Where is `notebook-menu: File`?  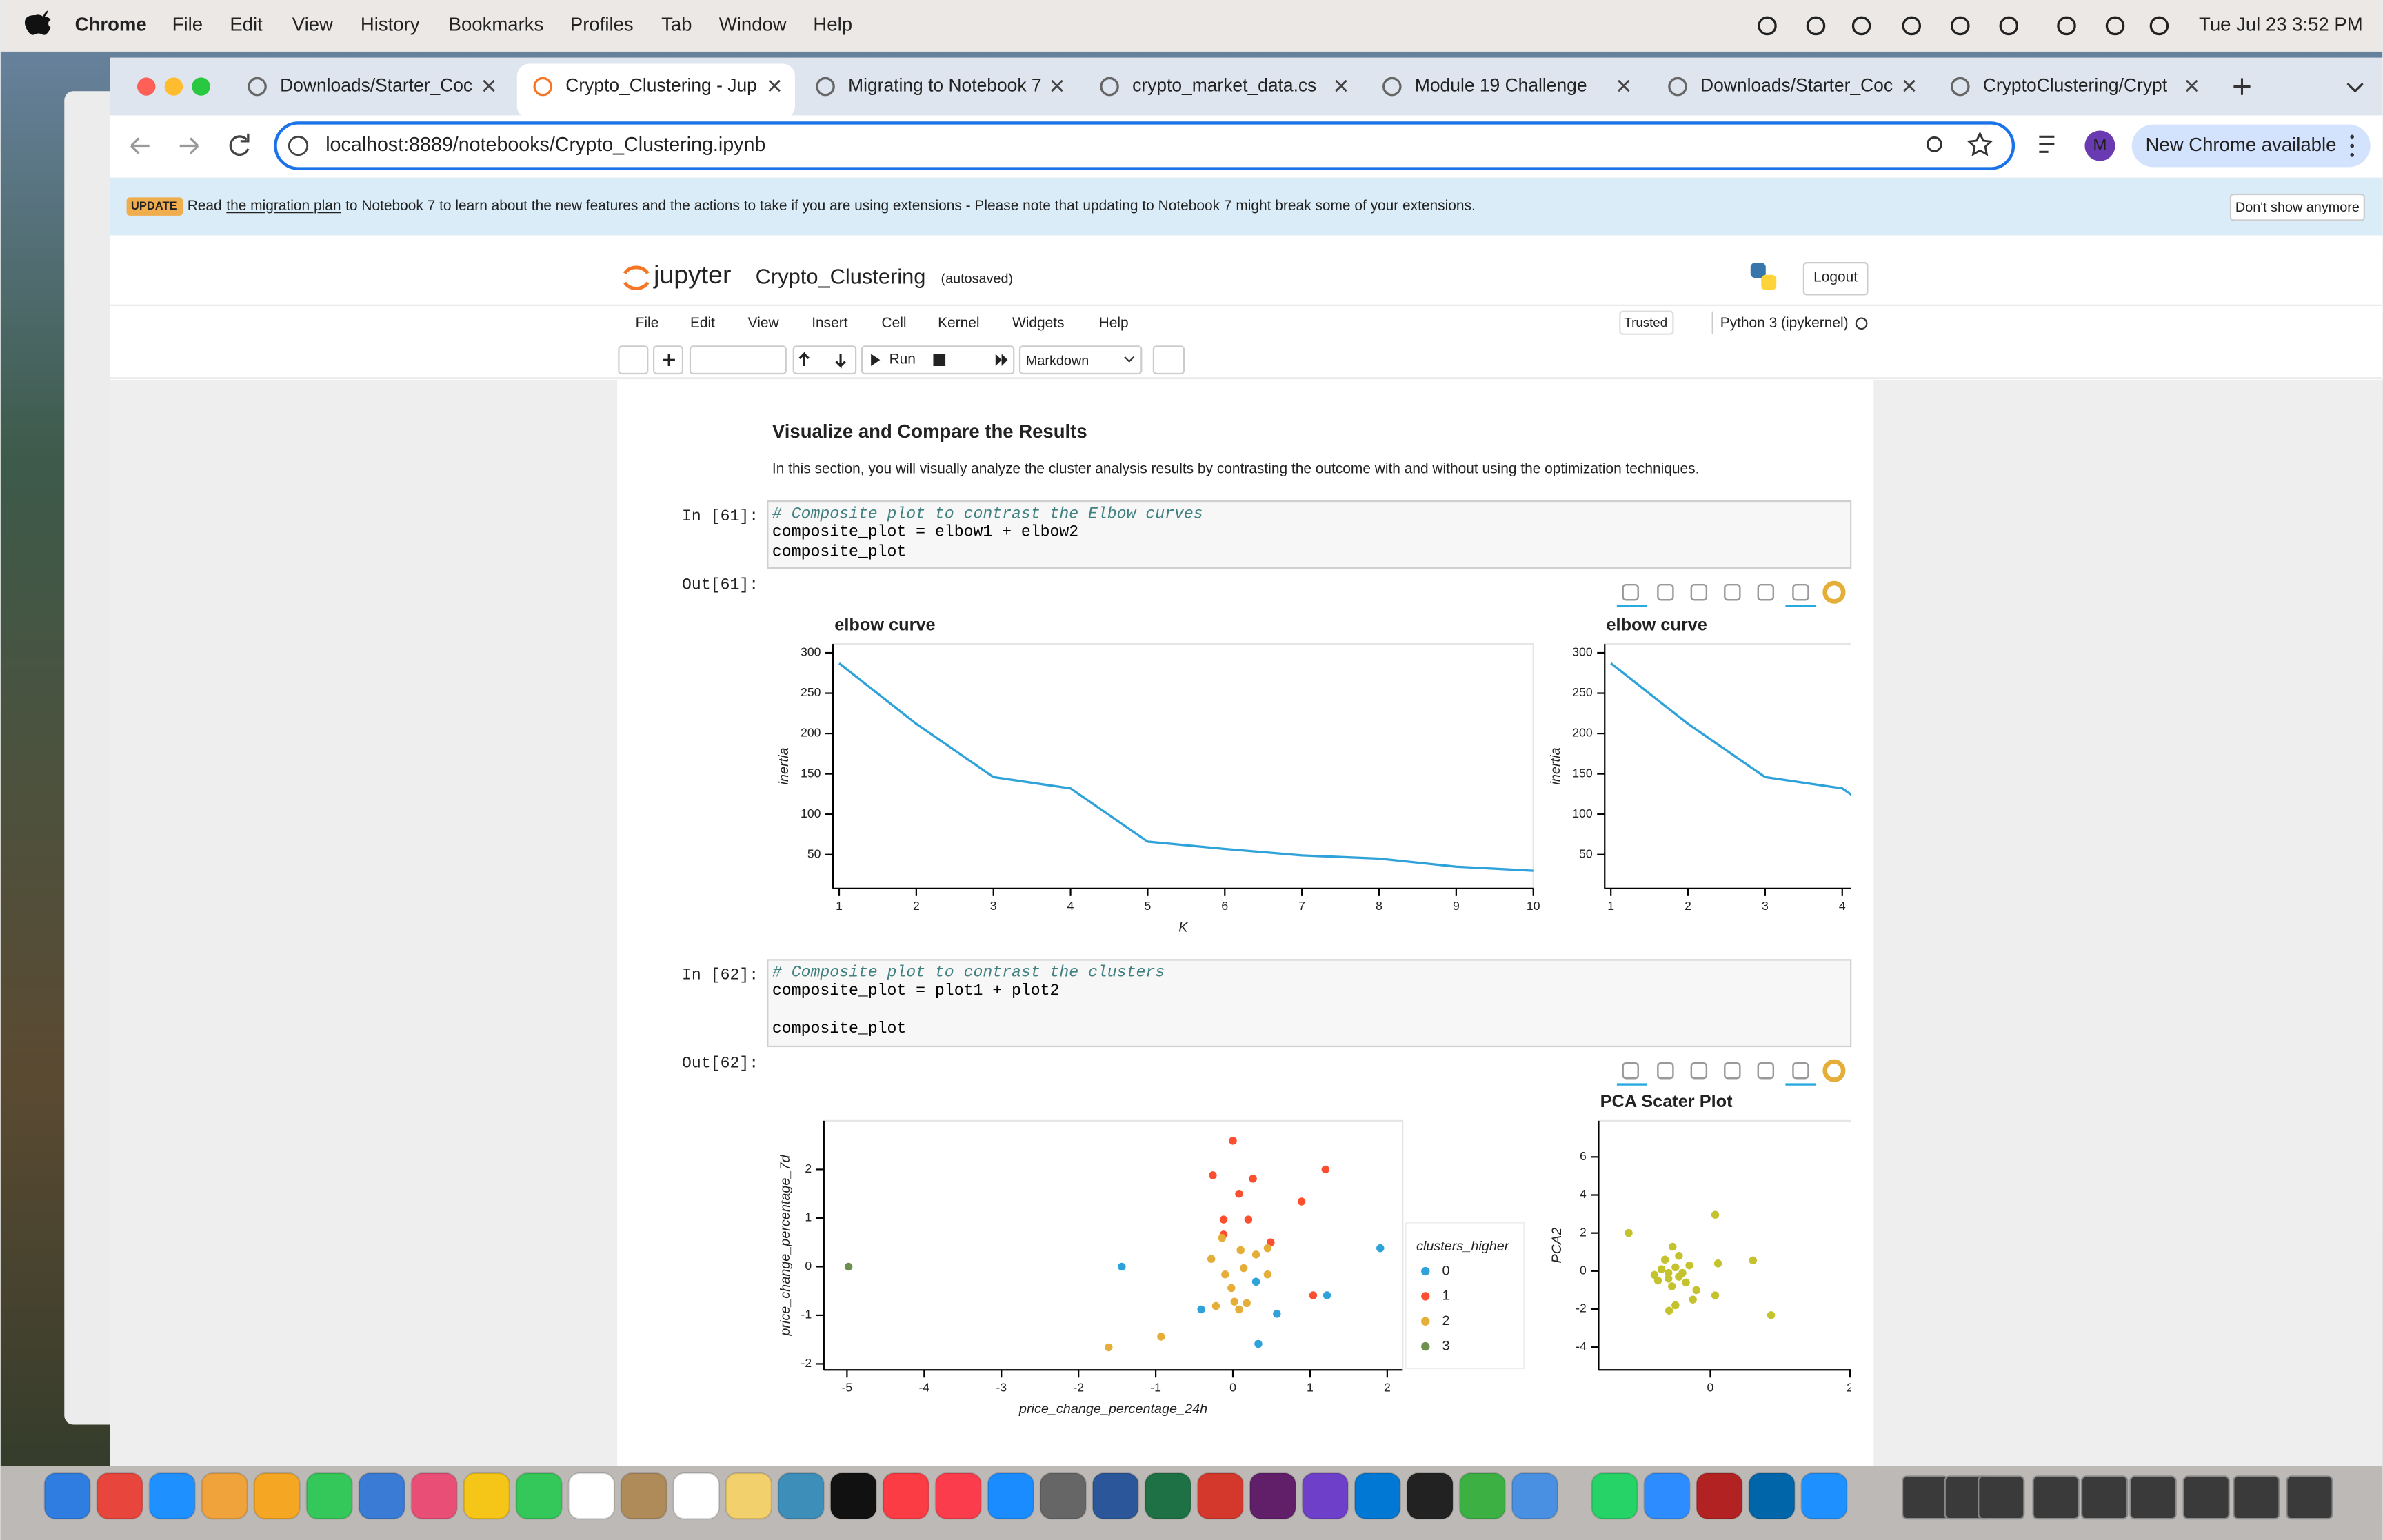
notebook-menu: File is located at coordinates (647, 323).